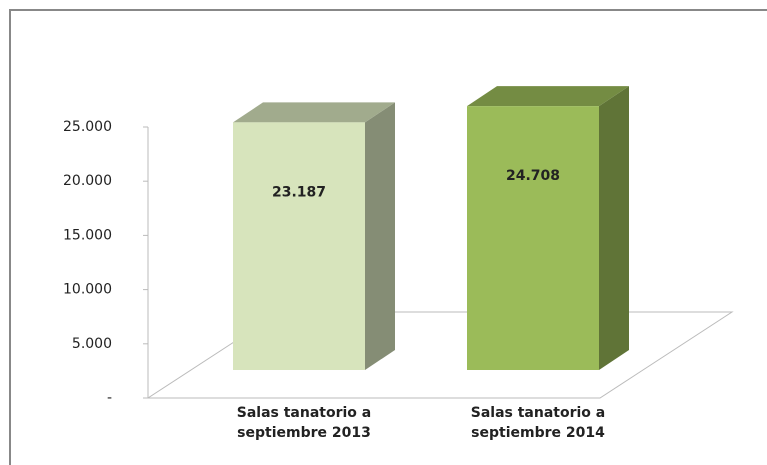  Describe the element at coordinates (533, 176) in the screenshot. I see `value-label: 24.708` at that location.